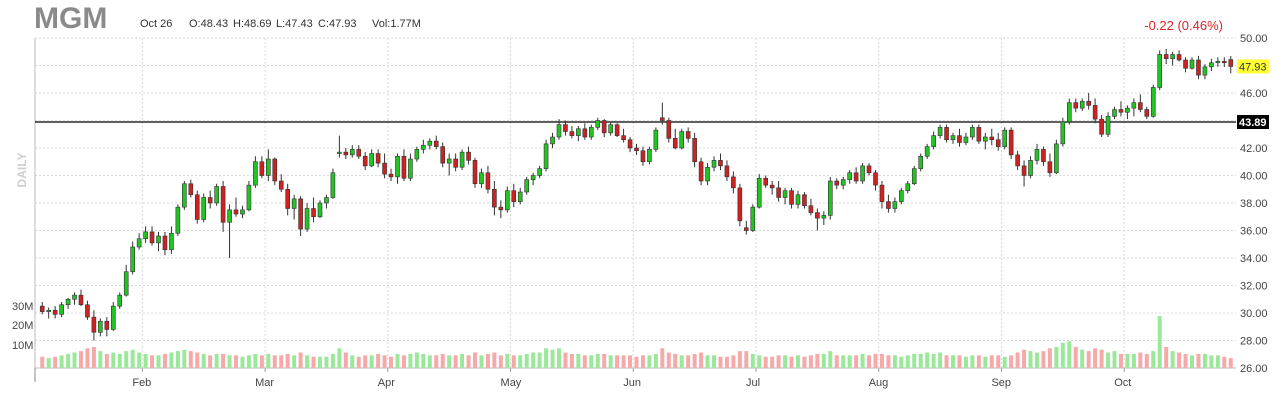  Describe the element at coordinates (22, 326) in the screenshot. I see `volume-tick-label: 20M` at that location.